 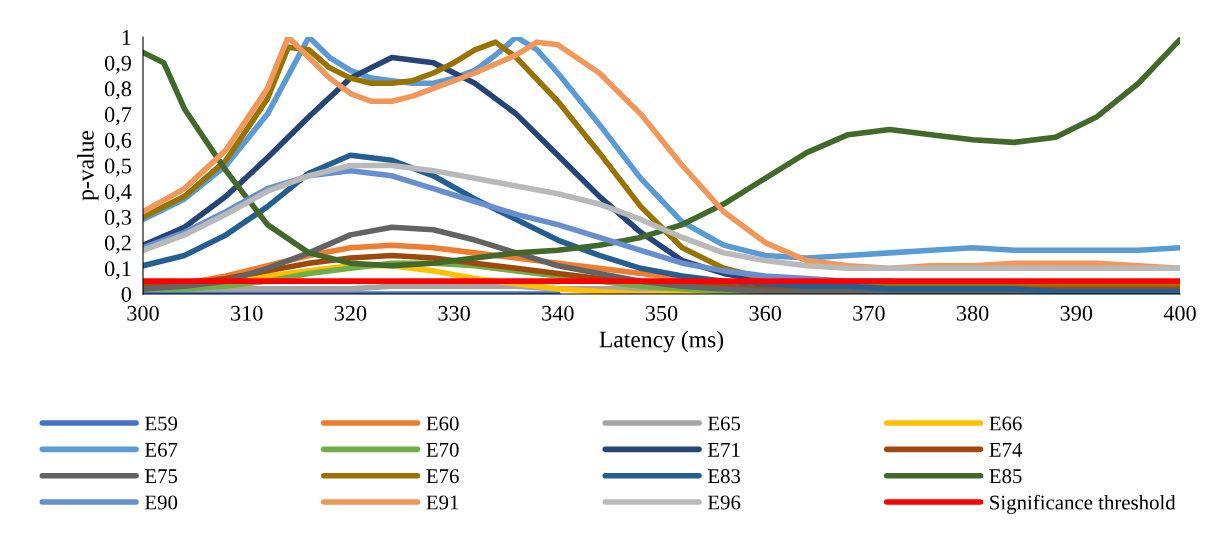 I want to click on legend-label: Significance threshold, so click(x=1083, y=504).